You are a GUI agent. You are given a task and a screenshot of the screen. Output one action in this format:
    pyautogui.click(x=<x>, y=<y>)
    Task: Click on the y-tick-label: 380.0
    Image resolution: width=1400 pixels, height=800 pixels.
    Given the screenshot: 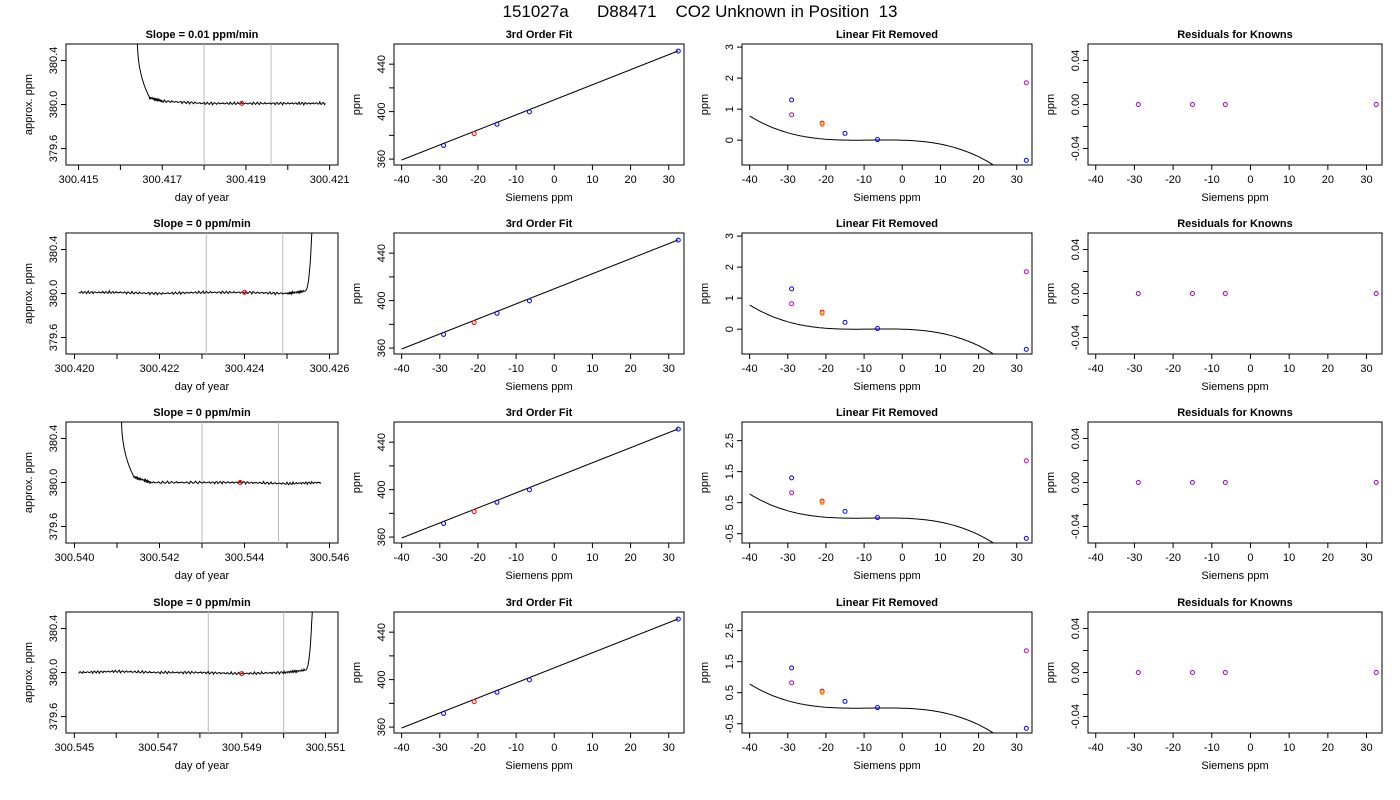 What is the action you would take?
    pyautogui.click(x=54, y=483)
    